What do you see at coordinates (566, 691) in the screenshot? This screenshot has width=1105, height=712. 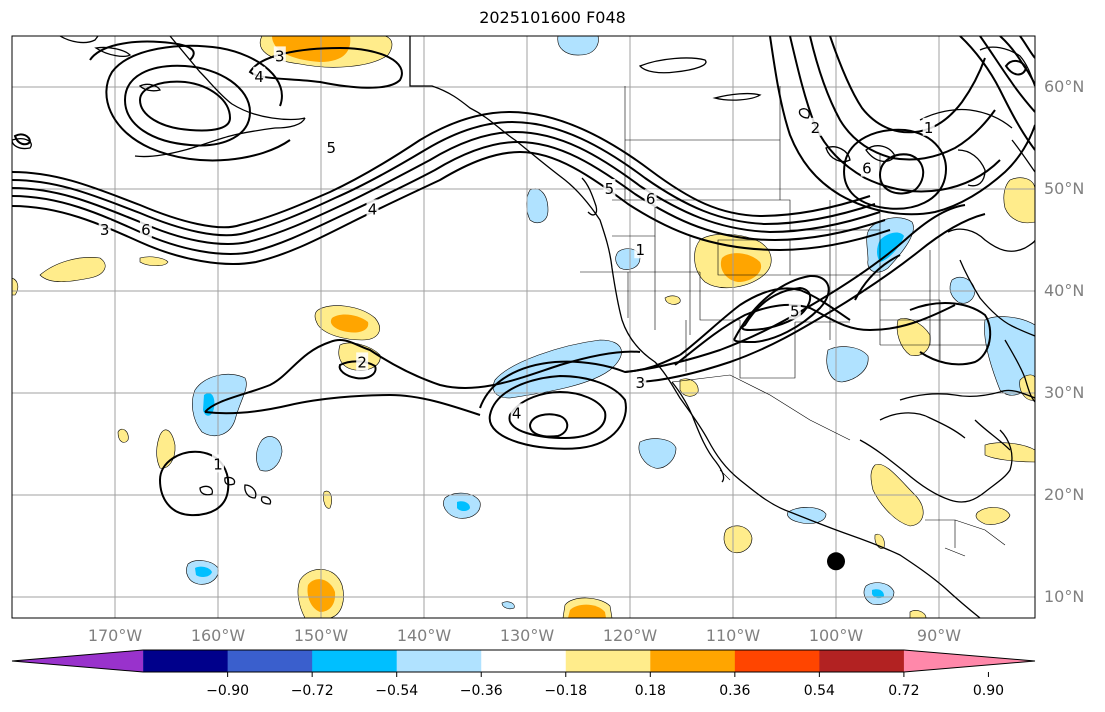 I see `colorbar-tick-label: −0.18` at bounding box center [566, 691].